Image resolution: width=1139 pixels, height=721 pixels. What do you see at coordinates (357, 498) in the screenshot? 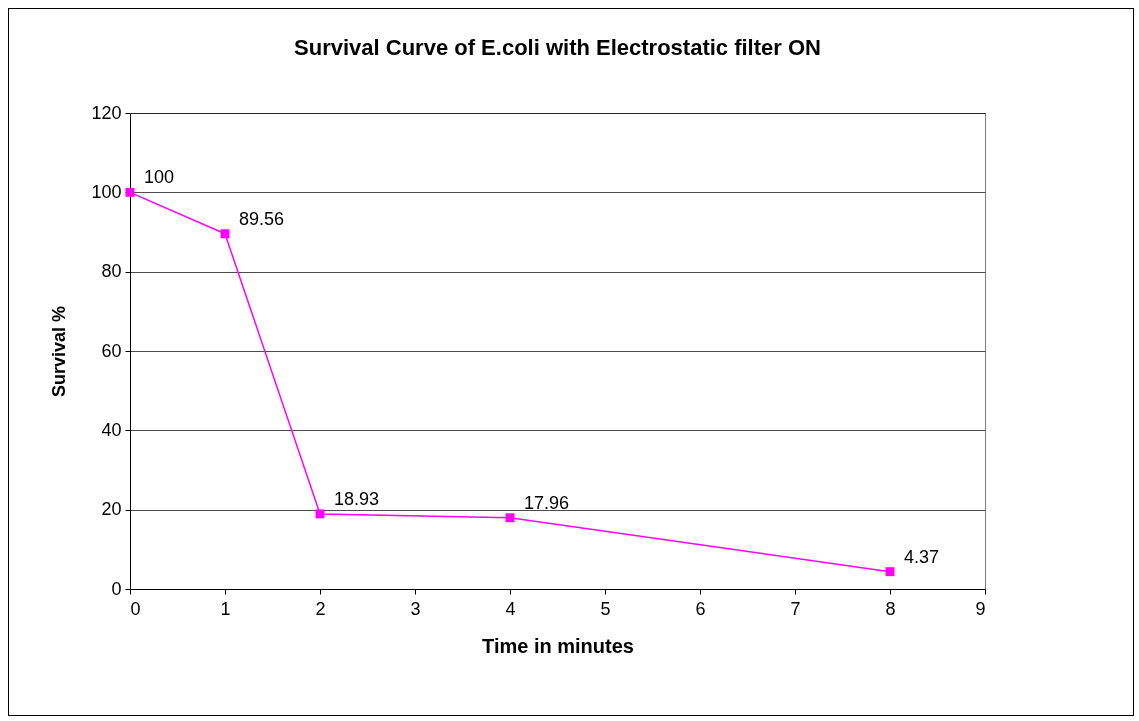
I see `data-label: 18.93` at bounding box center [357, 498].